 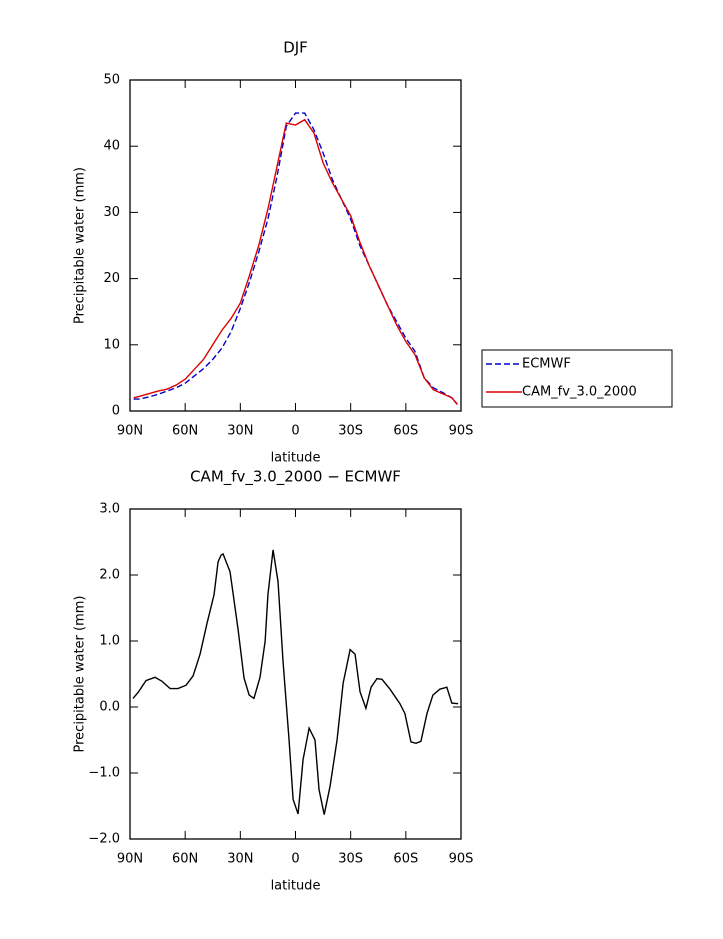 What do you see at coordinates (109, 641) in the screenshot?
I see `y-tick-label: 1.0` at bounding box center [109, 641].